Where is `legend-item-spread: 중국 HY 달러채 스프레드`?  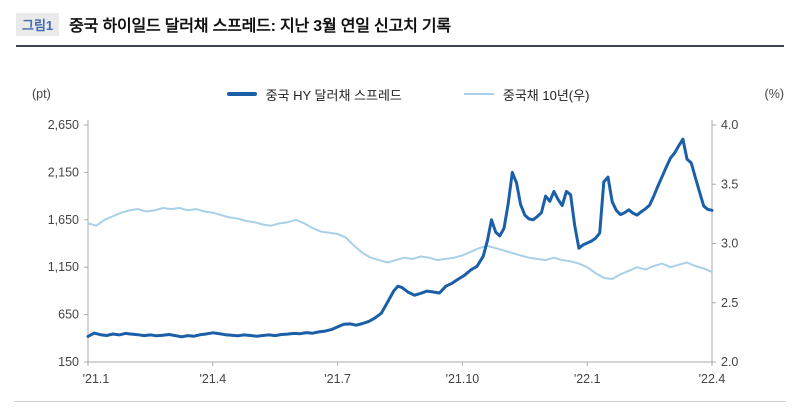
legend-item-spread: 중국 HY 달러채 스프레드 is located at coordinates (314, 94).